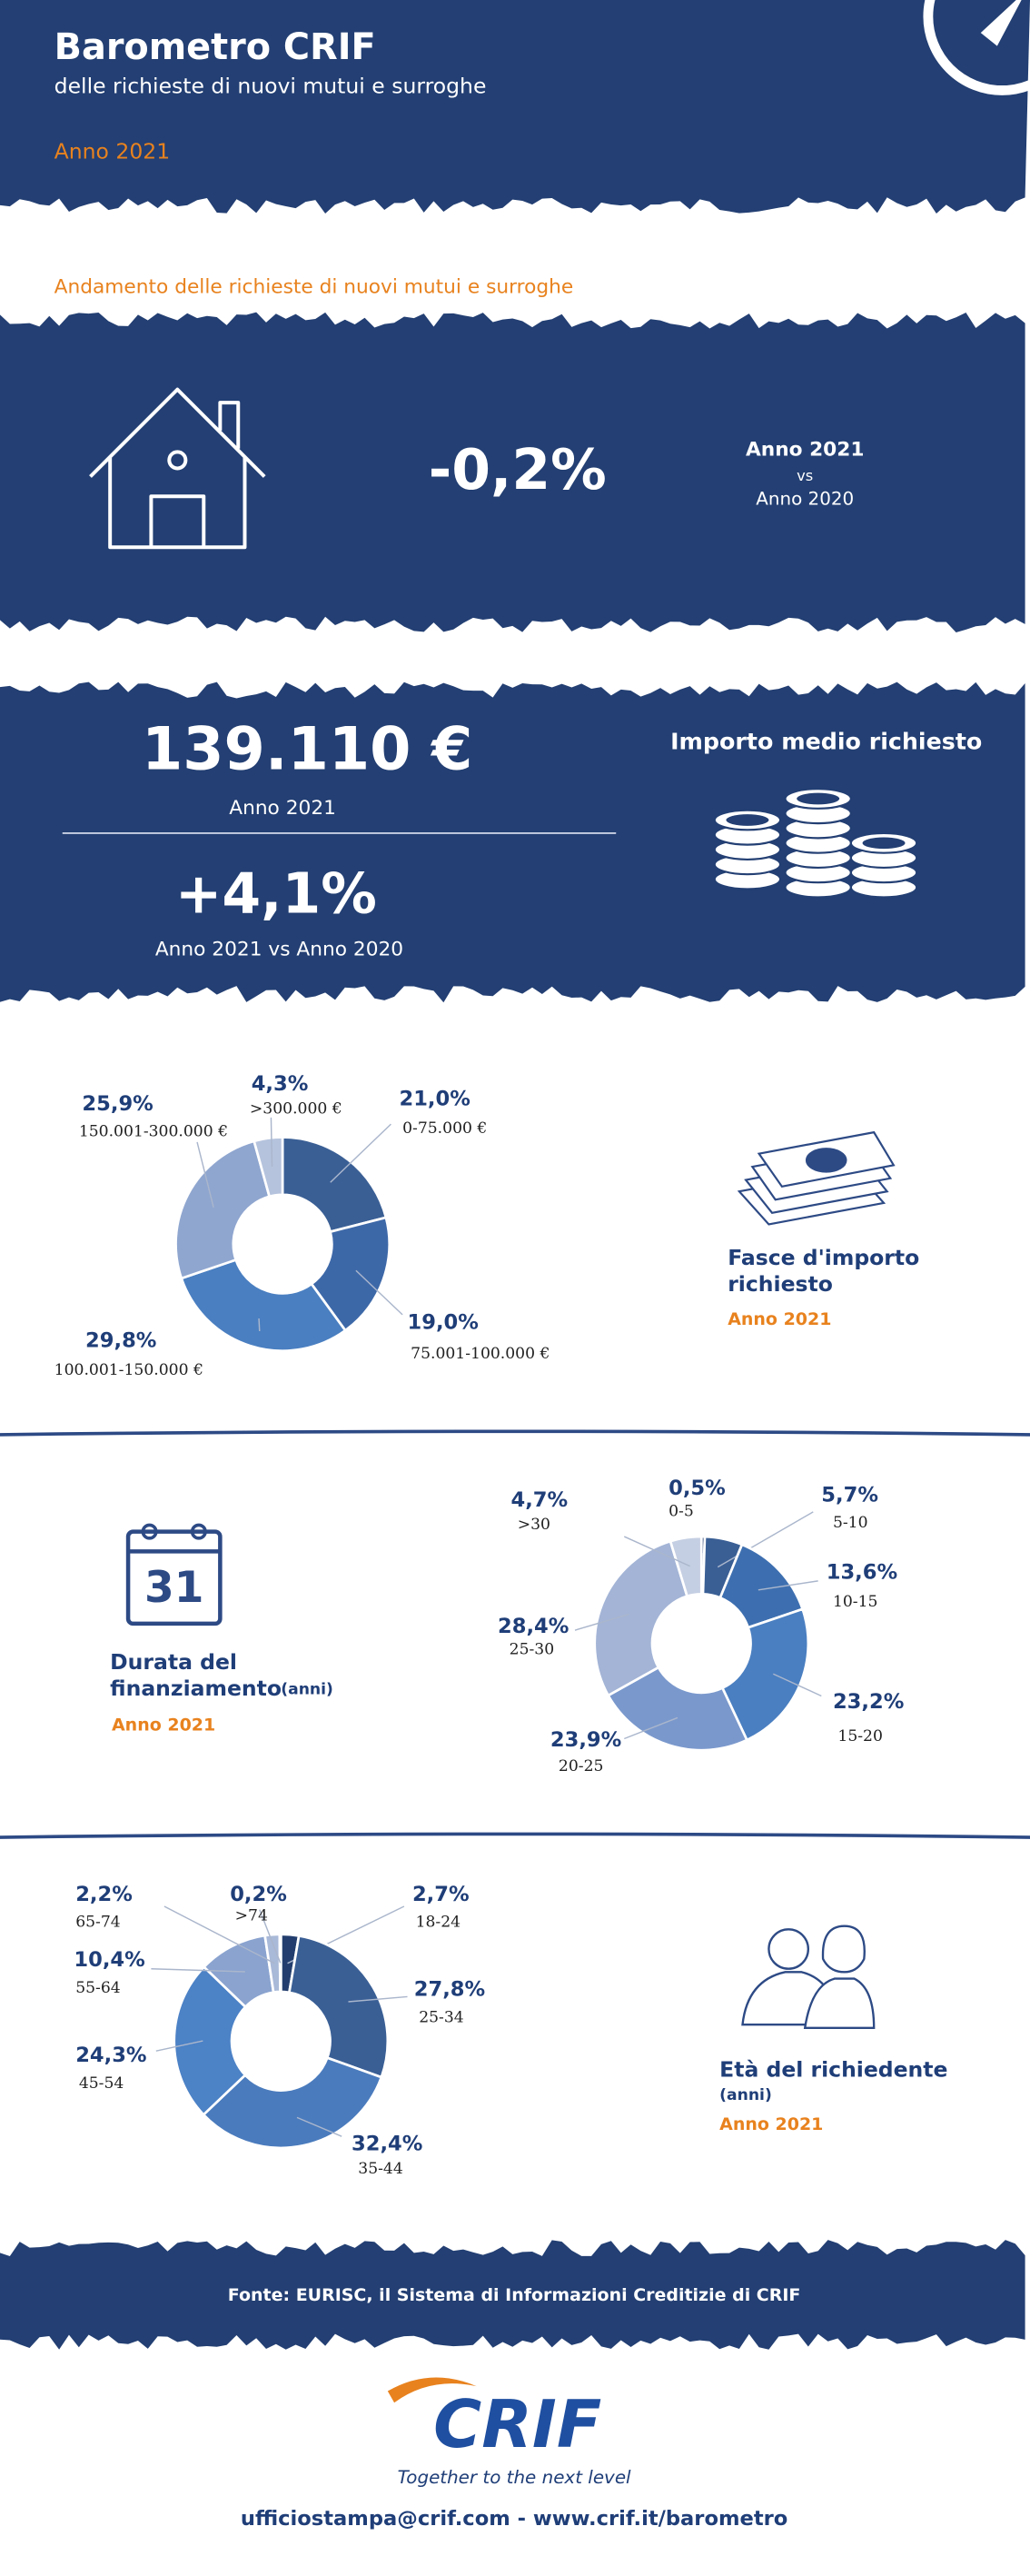 This screenshot has height=2576, width=1030. Describe the element at coordinates (173, 1588) in the screenshot. I see `calendar-day: 31` at that location.